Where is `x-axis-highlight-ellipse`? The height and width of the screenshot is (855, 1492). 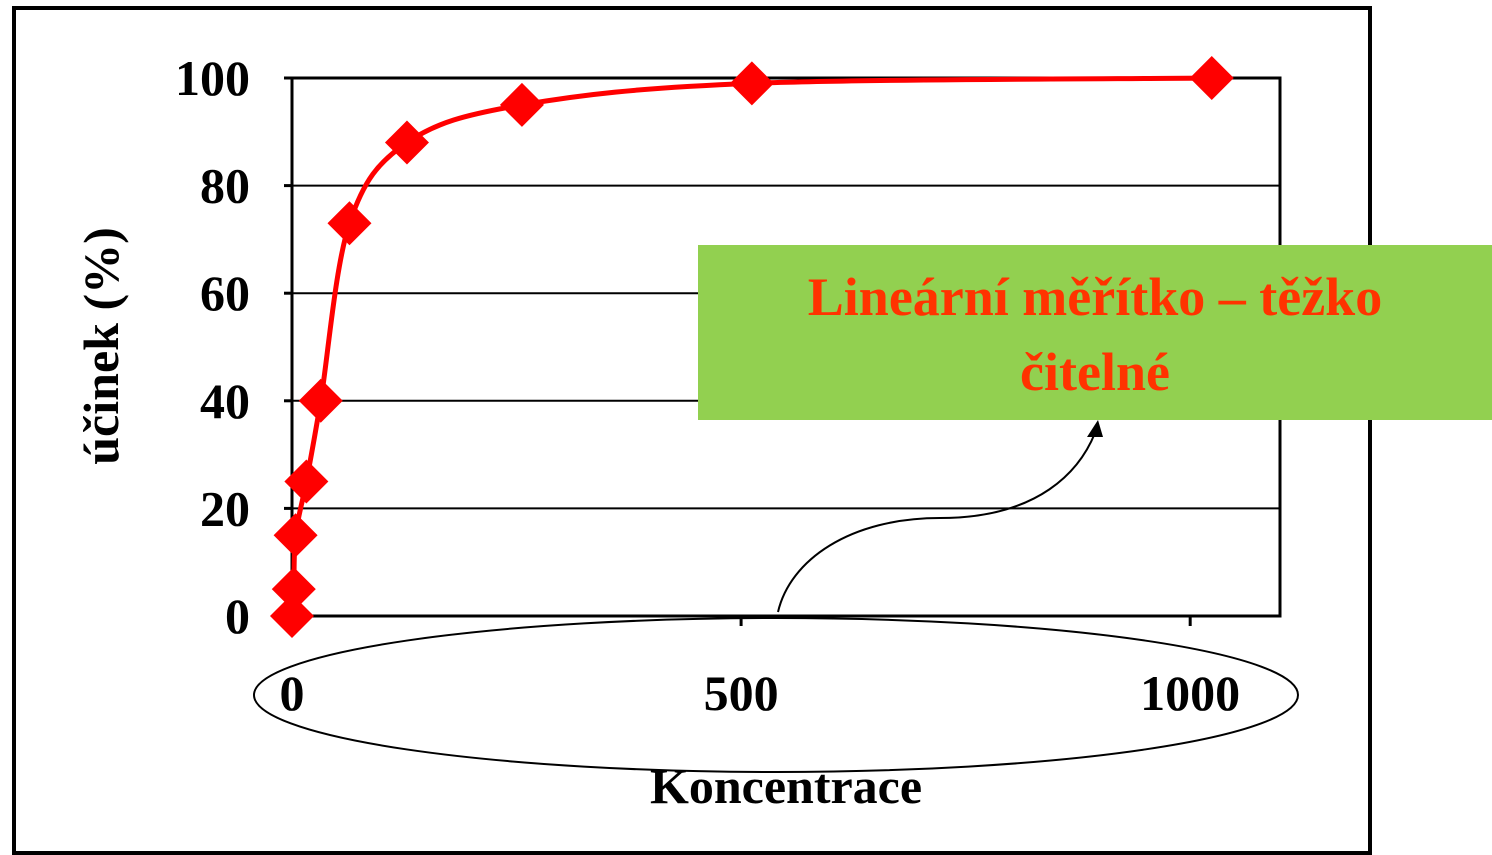
x-axis-highlight-ellipse is located at coordinates (776, 695).